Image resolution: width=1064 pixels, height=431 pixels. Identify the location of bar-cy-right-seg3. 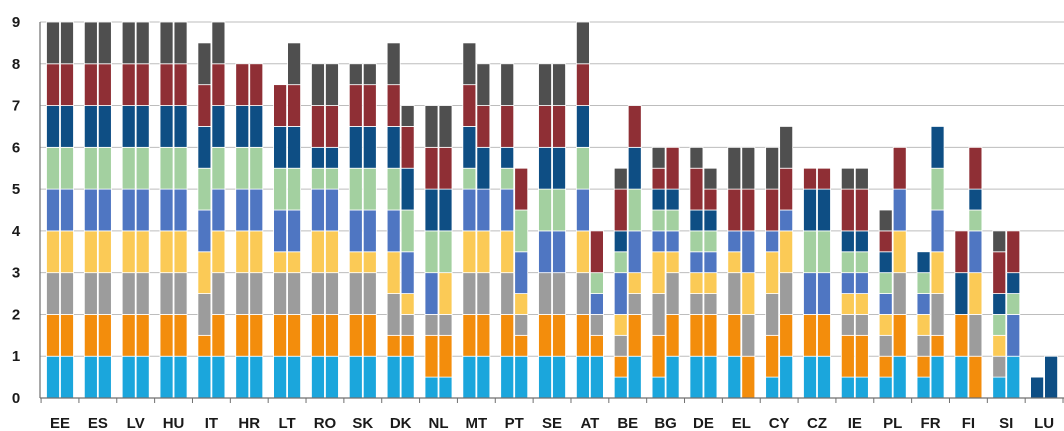
(786, 293).